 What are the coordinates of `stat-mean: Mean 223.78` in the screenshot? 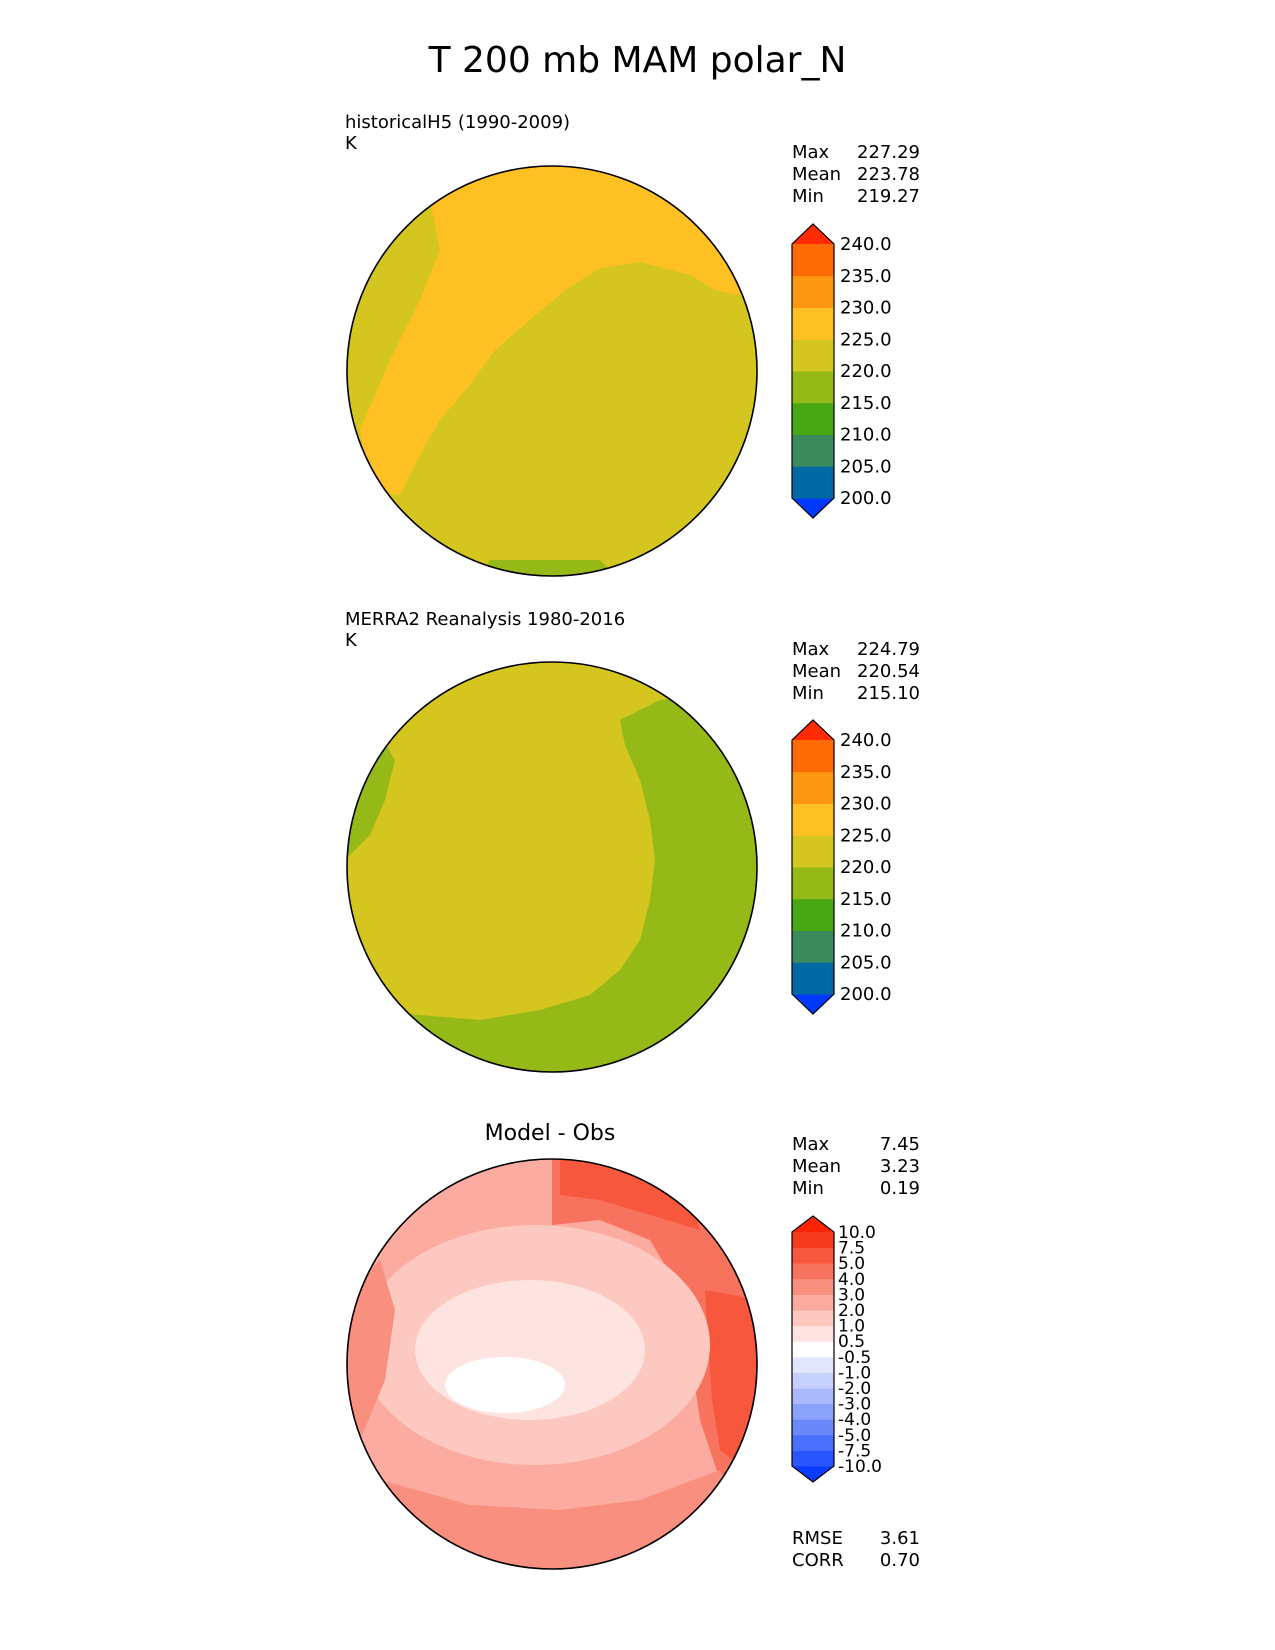 It's located at (856, 174).